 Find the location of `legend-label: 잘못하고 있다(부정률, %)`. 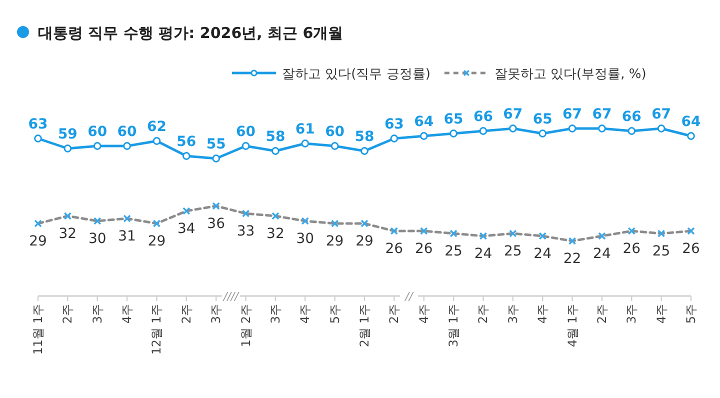

legend-label: 잘못하고 있다(부정률, %) is located at coordinates (570, 74).